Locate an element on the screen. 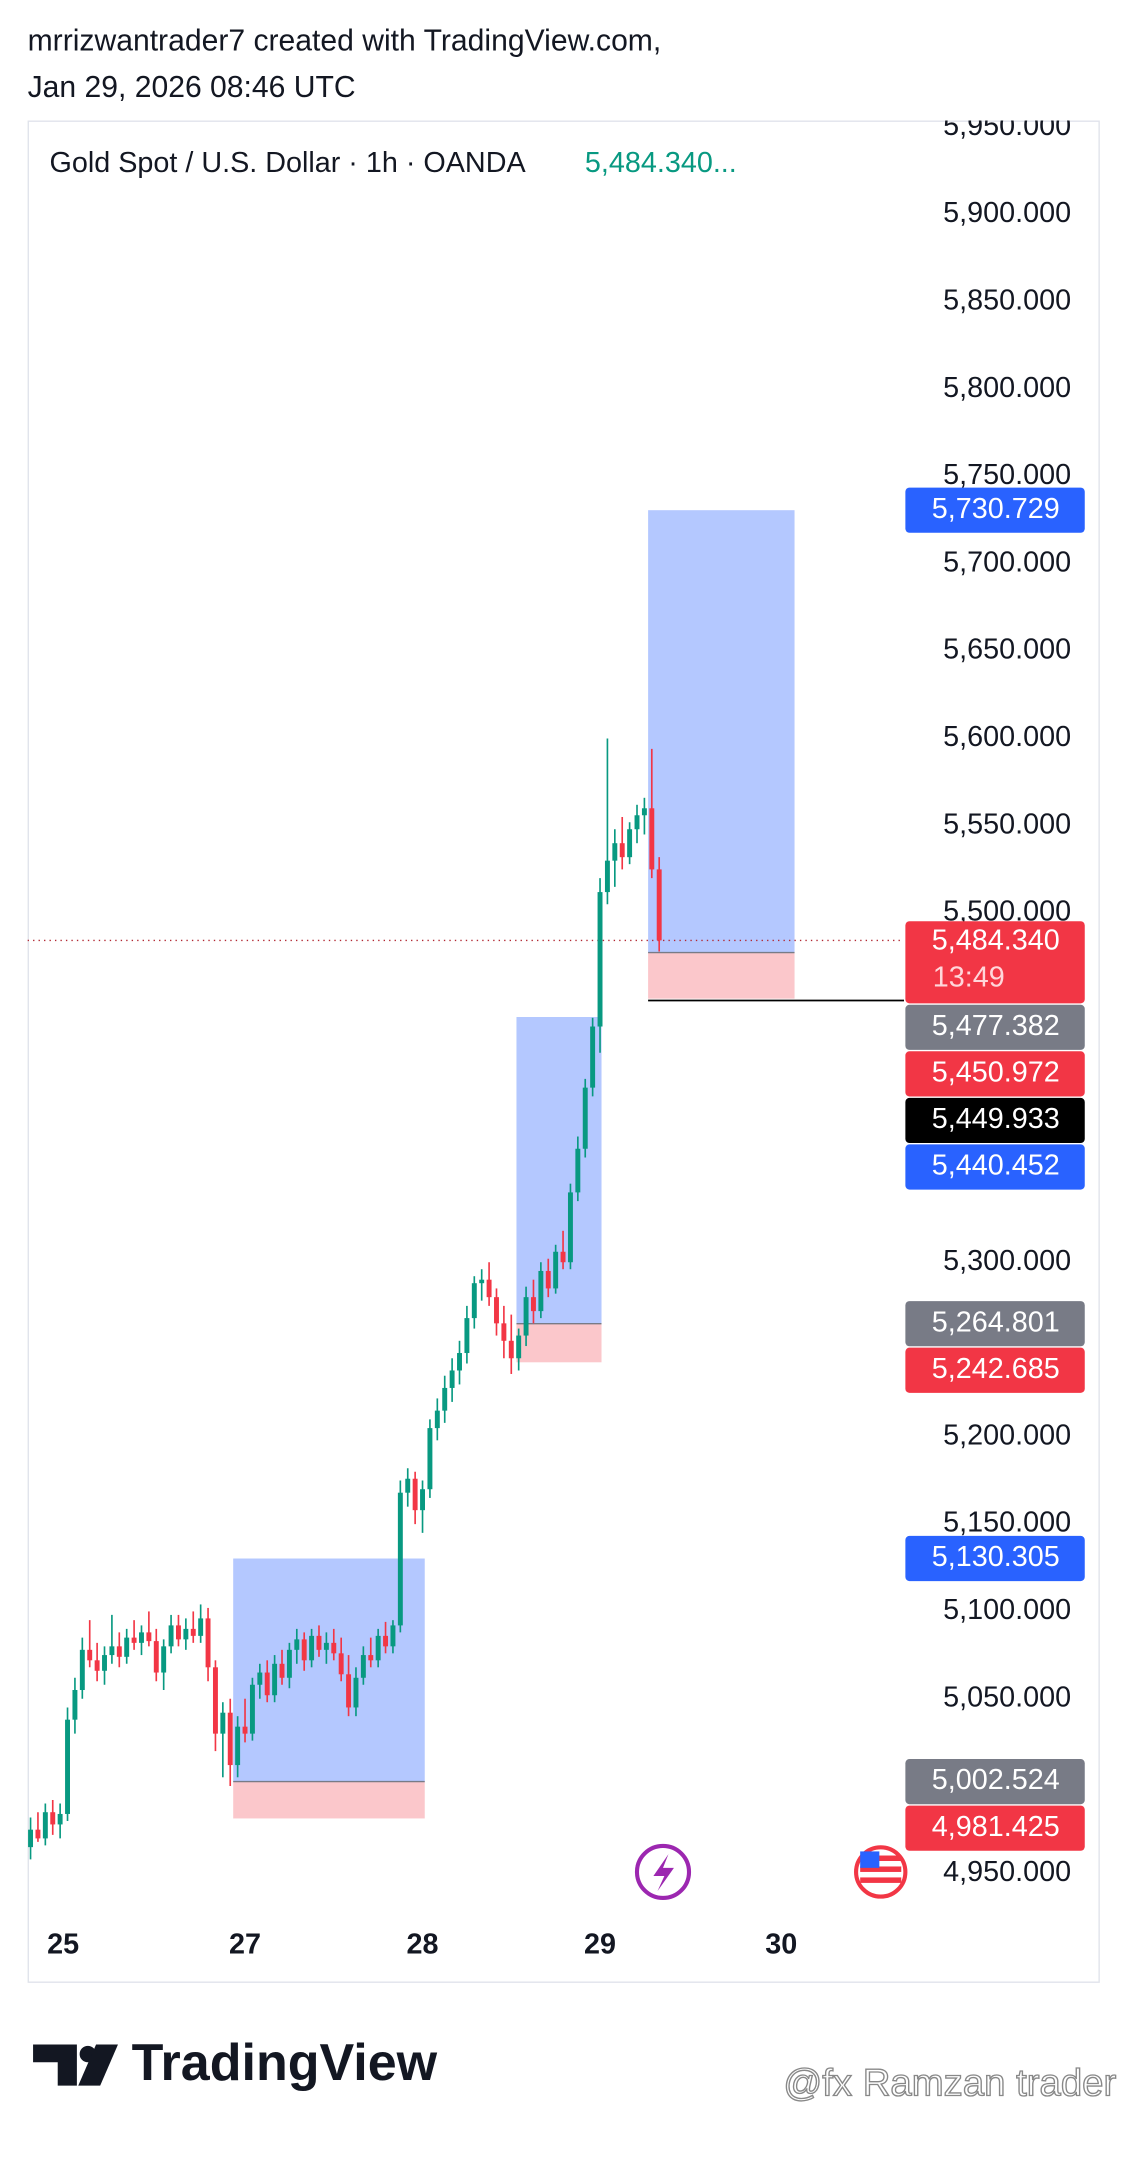 The height and width of the screenshot is (2165, 1137). x-tick-label: 27 is located at coordinates (245, 1944).